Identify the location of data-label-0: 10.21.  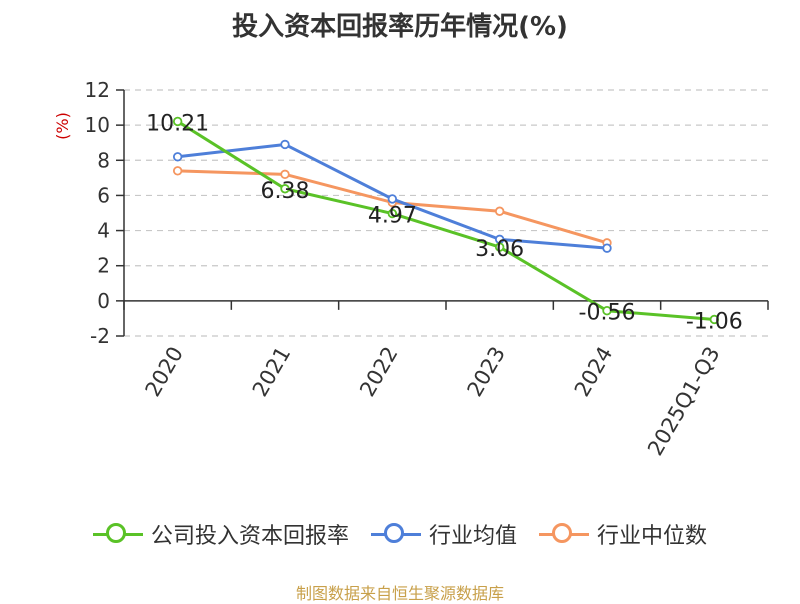
(177, 123).